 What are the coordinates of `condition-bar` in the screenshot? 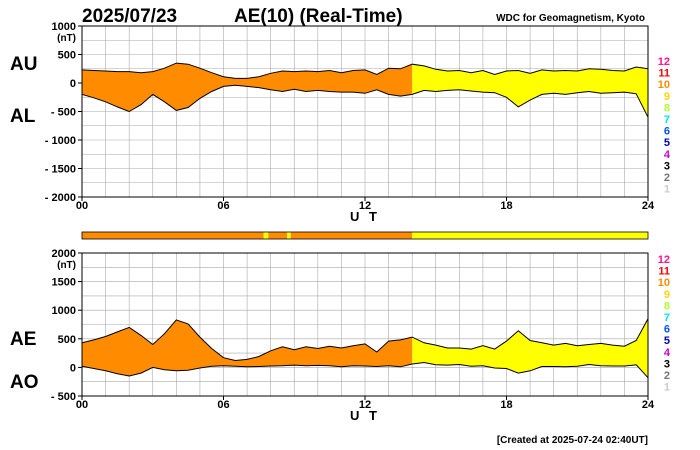 It's located at (365, 235).